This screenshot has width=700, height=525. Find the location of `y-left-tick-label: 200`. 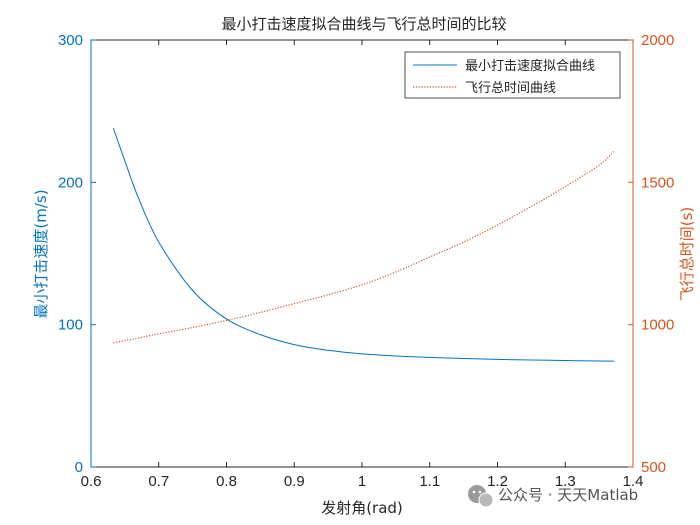

y-left-tick-label: 200 is located at coordinates (70, 182).